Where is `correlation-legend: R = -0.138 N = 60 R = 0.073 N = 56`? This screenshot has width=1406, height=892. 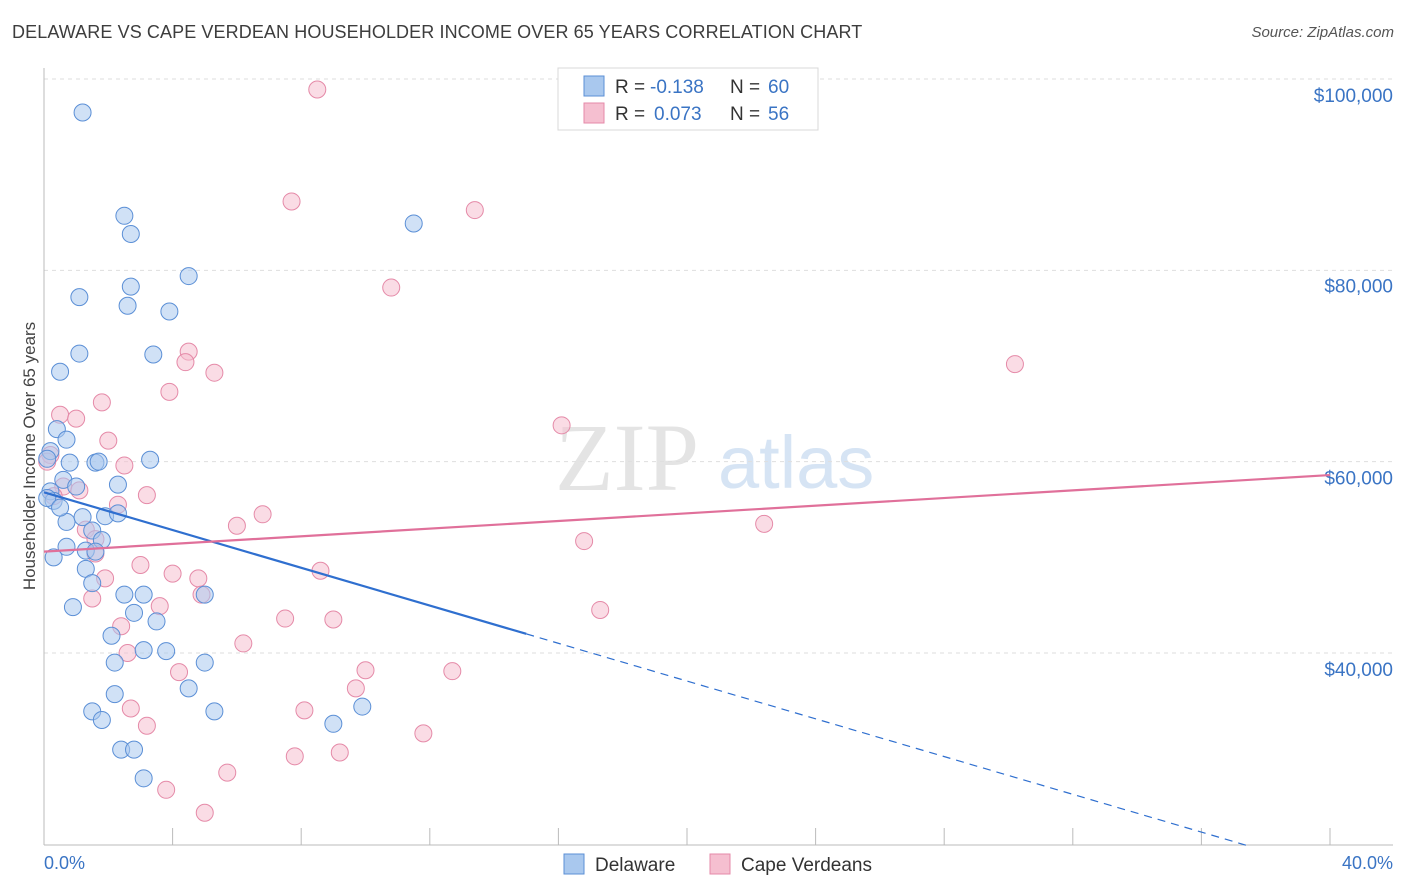
correlation-legend: R = -0.138 N = 60 R = 0.073 N = 56 is located at coordinates (688, 99).